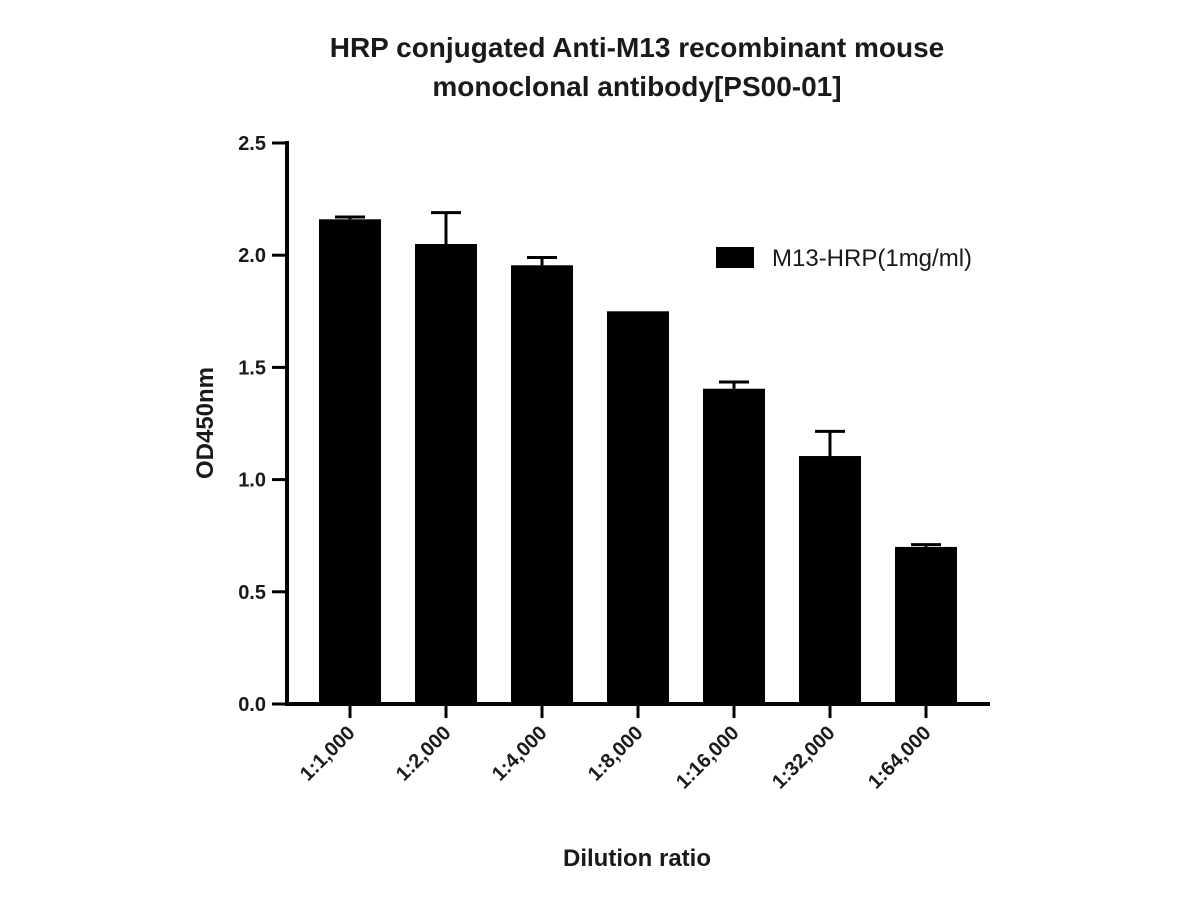 The height and width of the screenshot is (900, 1200). I want to click on legend: M13-HRP(1mg/ml), so click(844, 258).